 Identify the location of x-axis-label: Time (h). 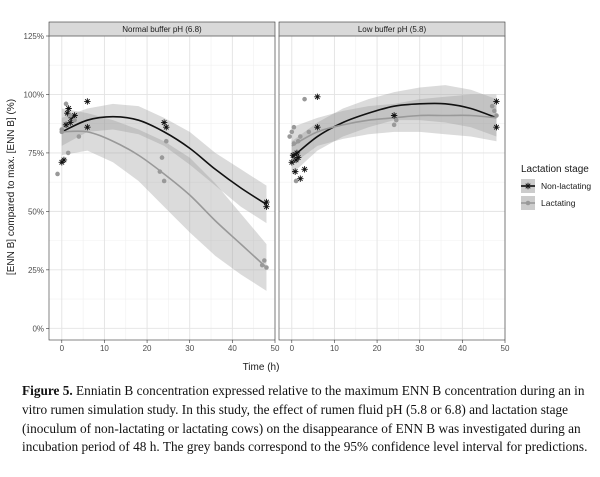
(261, 367).